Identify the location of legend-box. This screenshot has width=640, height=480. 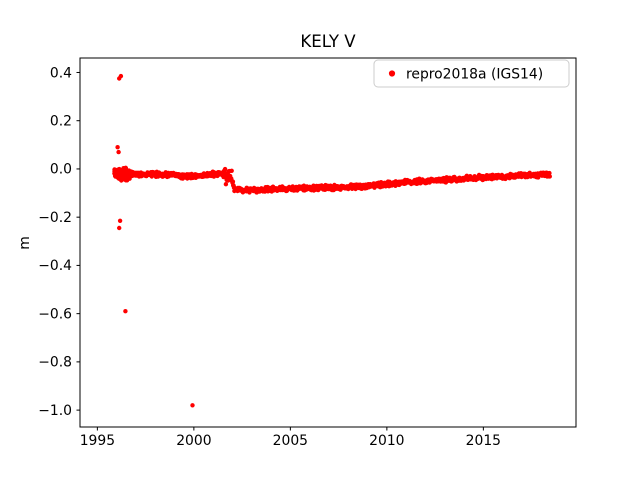
(471, 73).